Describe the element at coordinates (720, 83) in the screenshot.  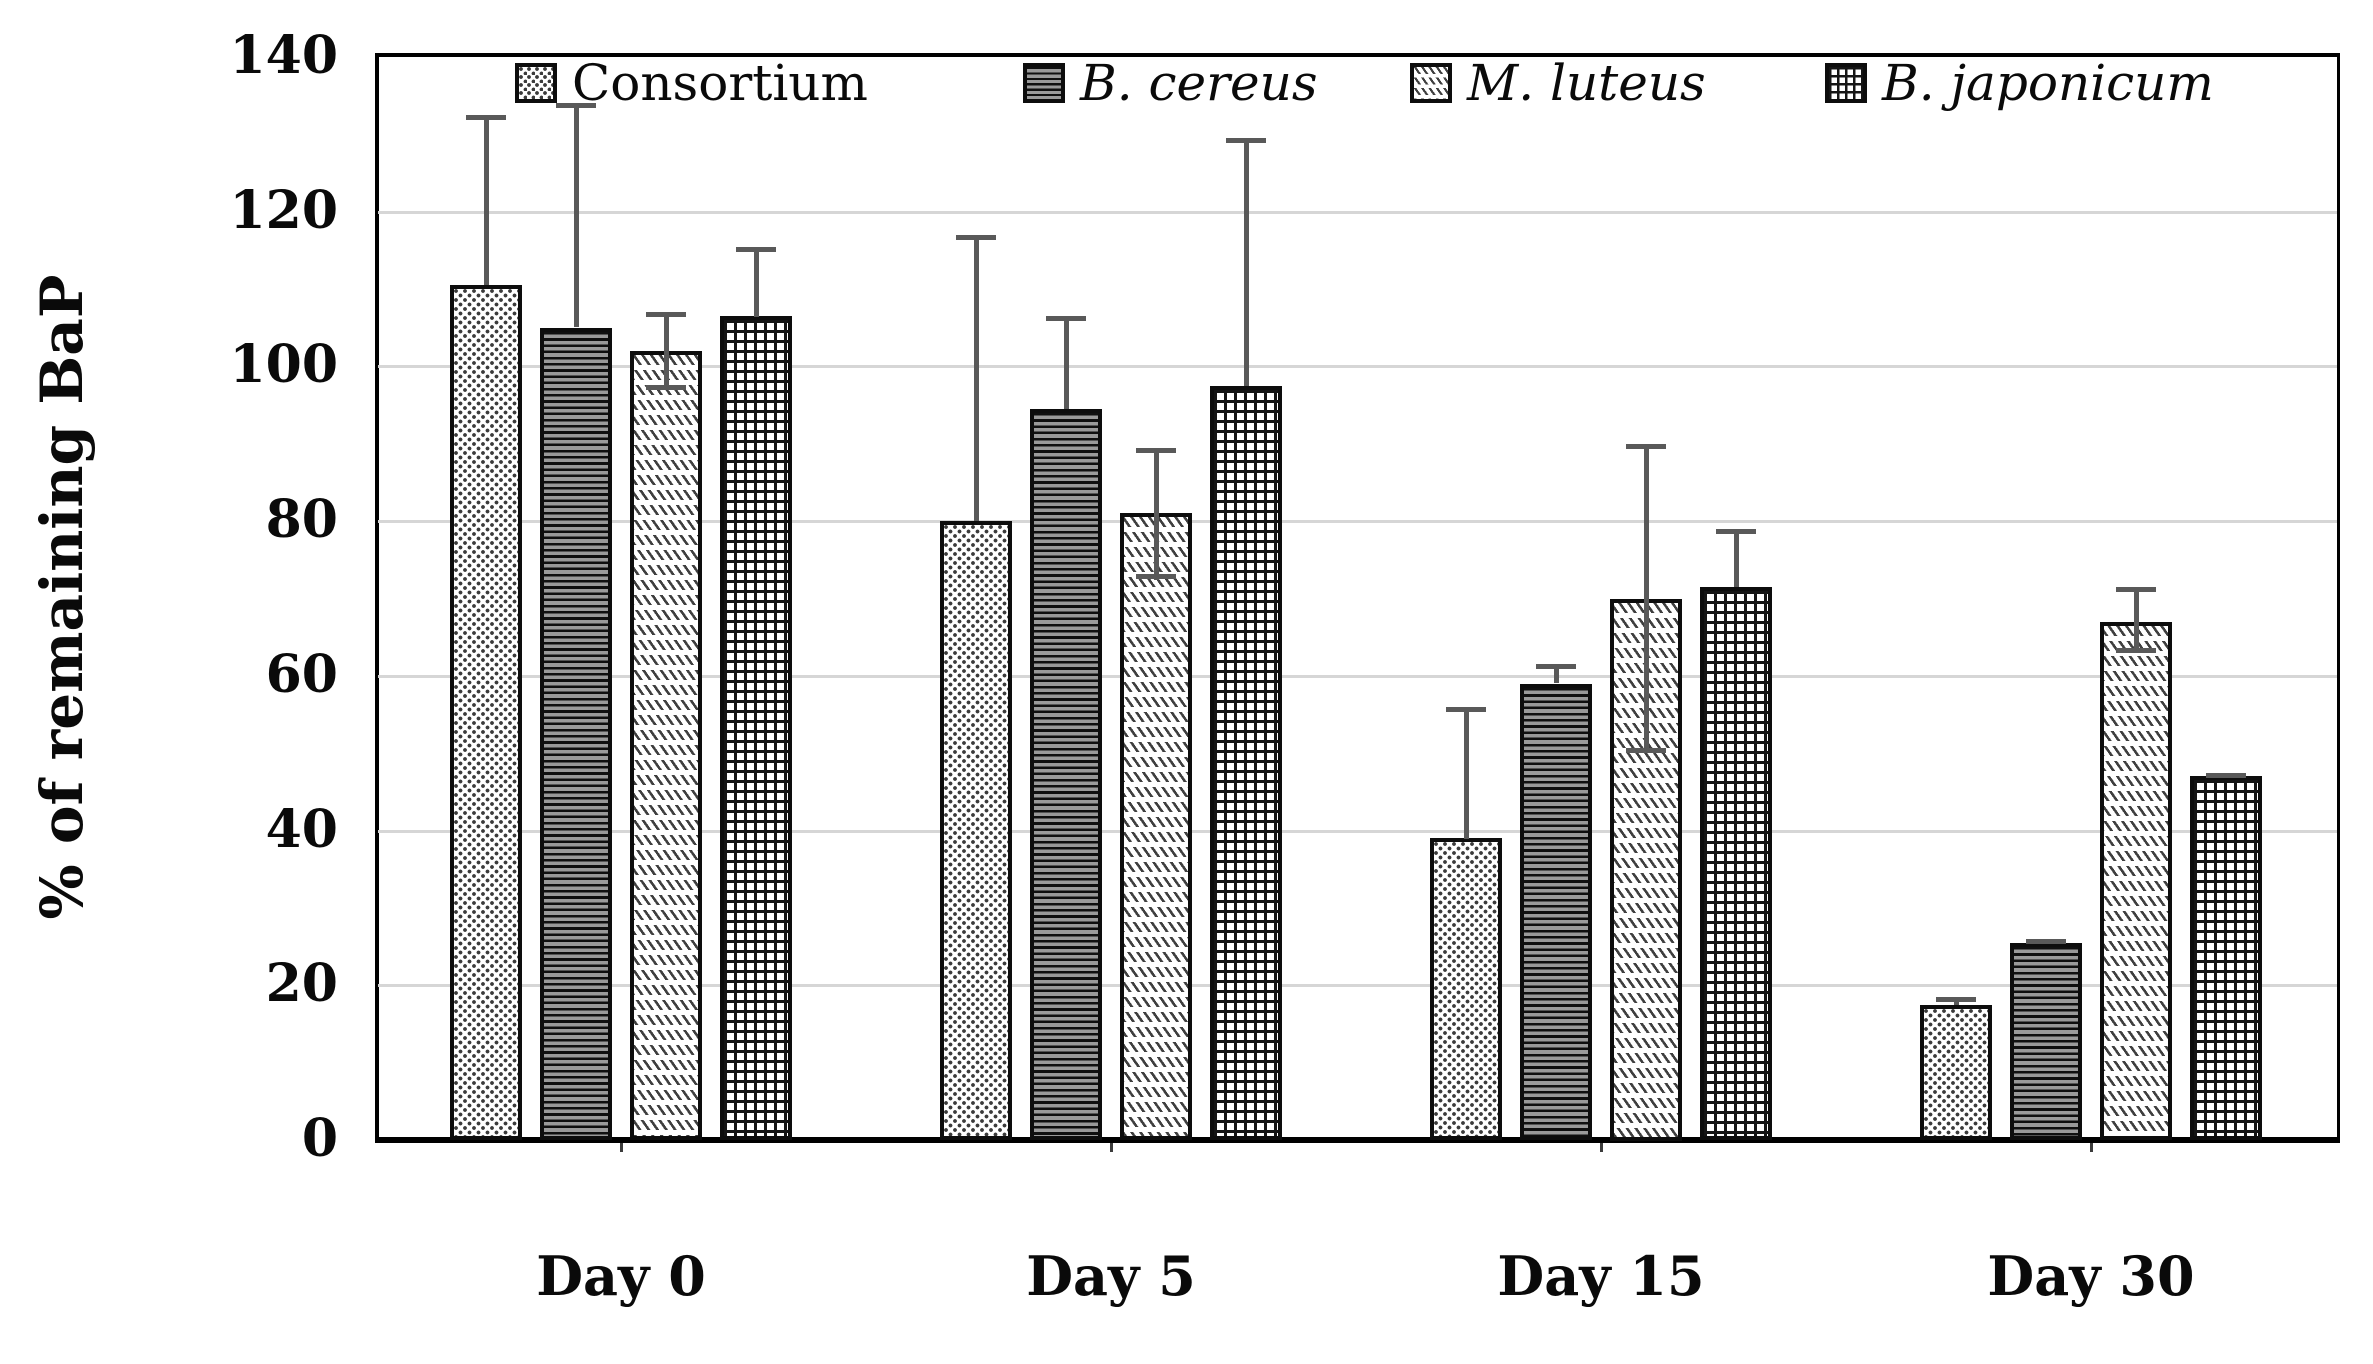
I see `legend-label: Consortium` at that location.